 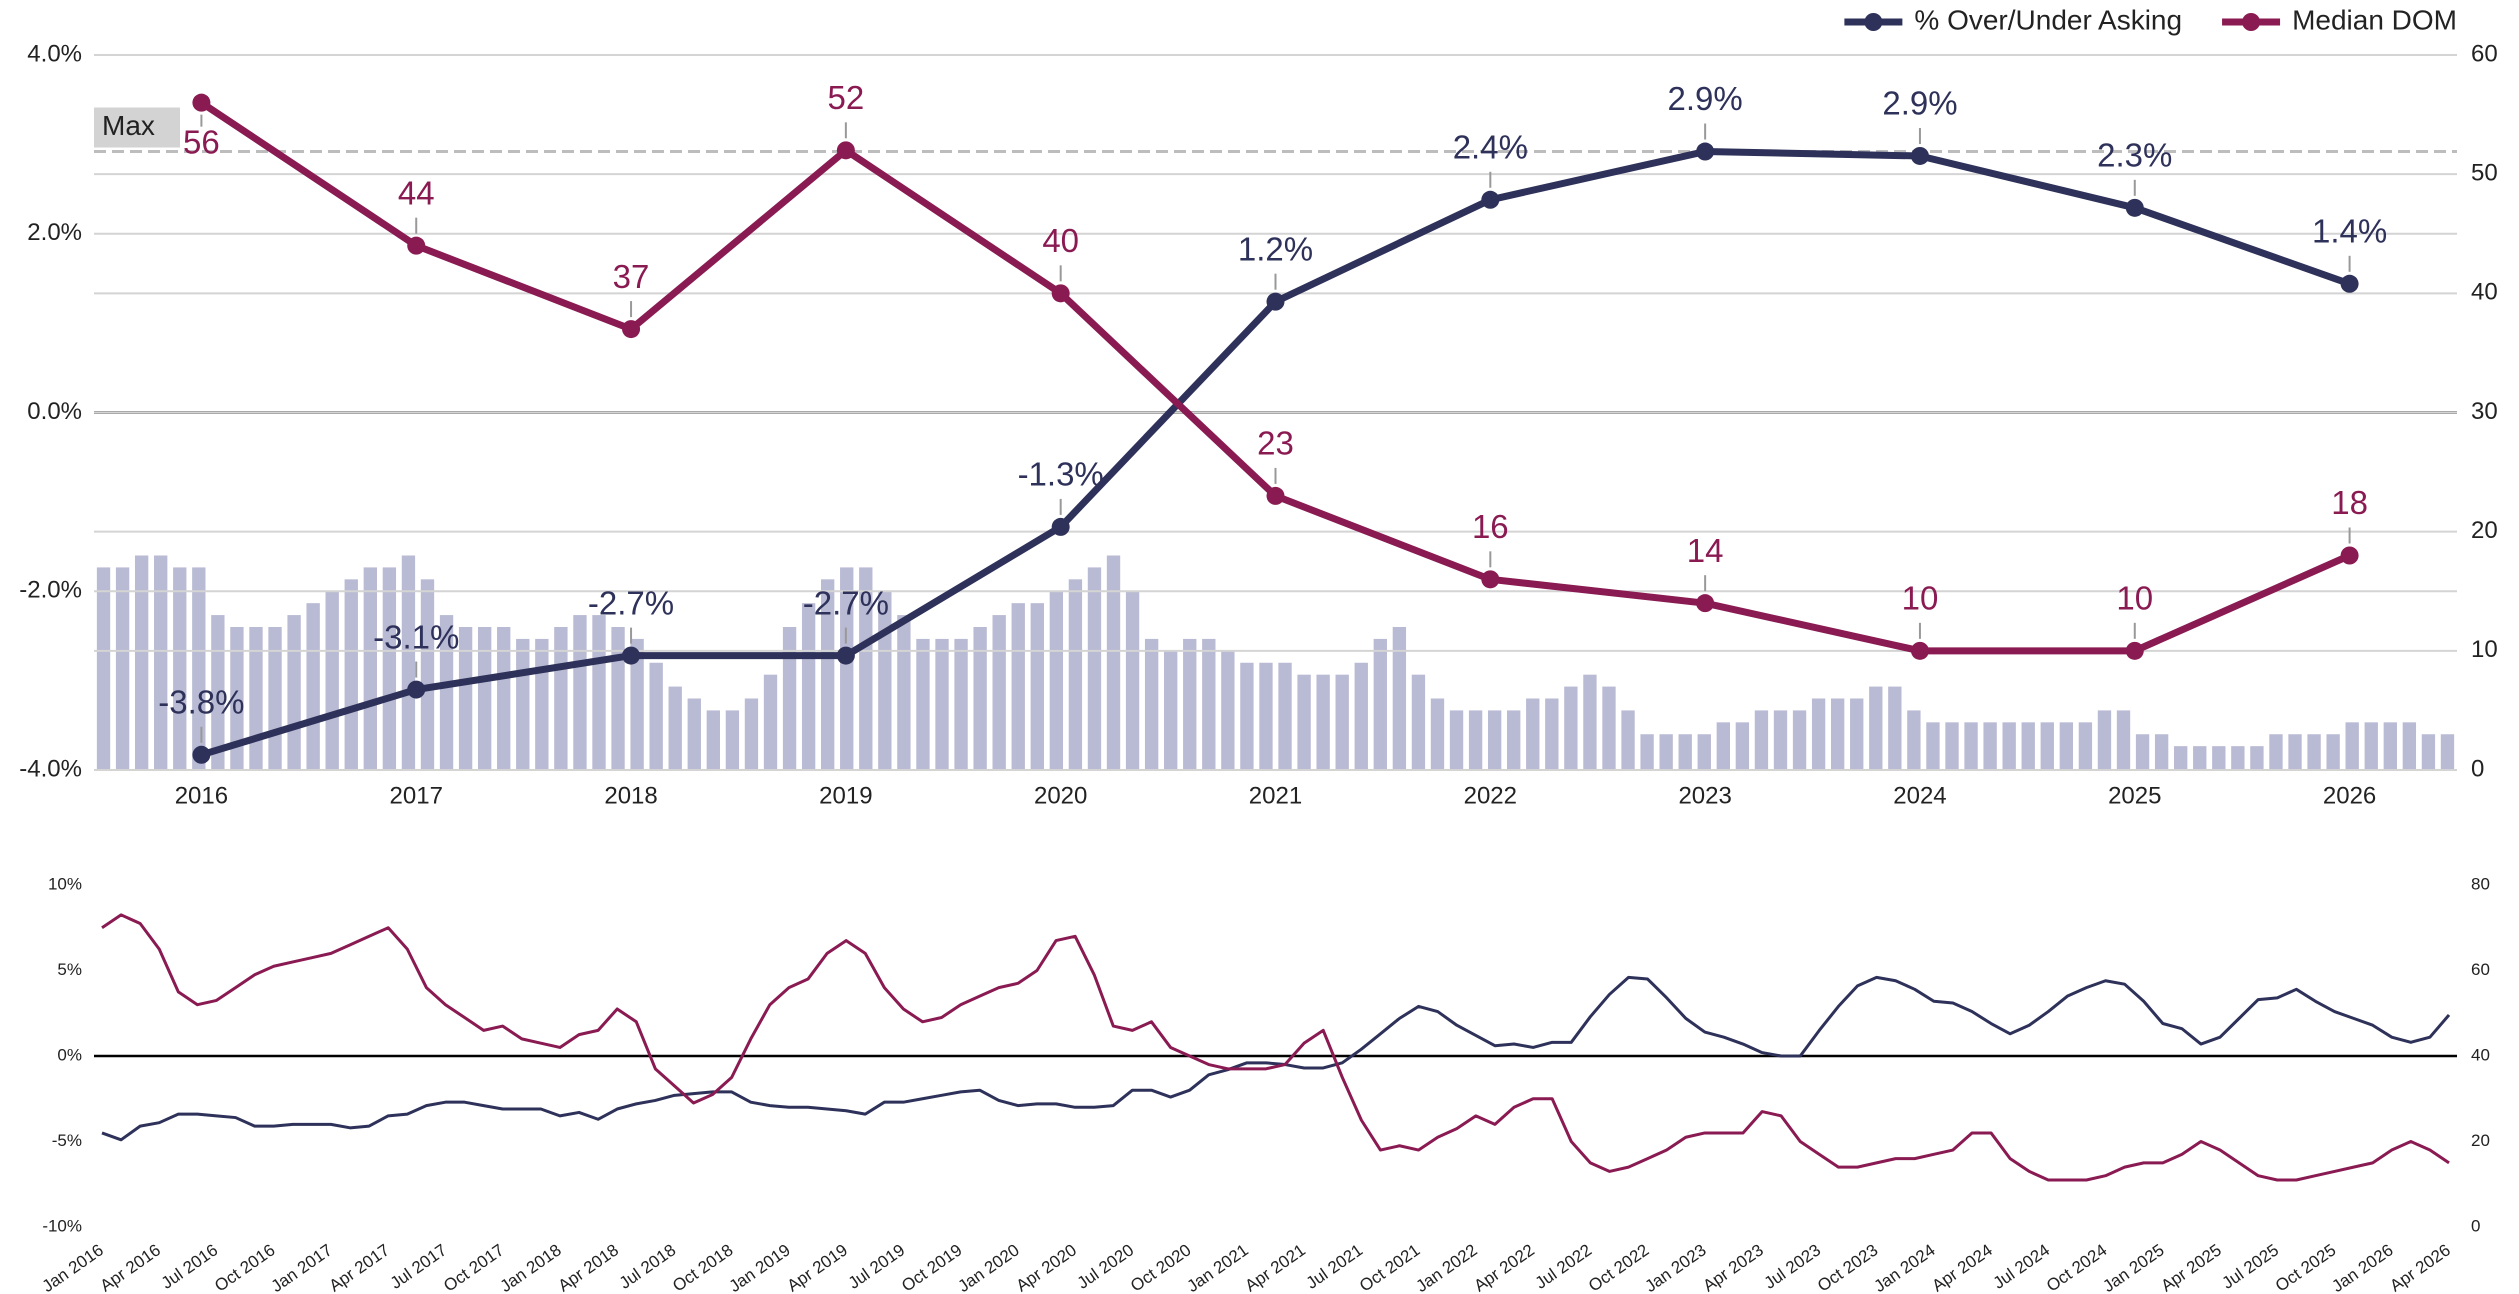 I want to click on data-label: 40, so click(x=1060, y=240).